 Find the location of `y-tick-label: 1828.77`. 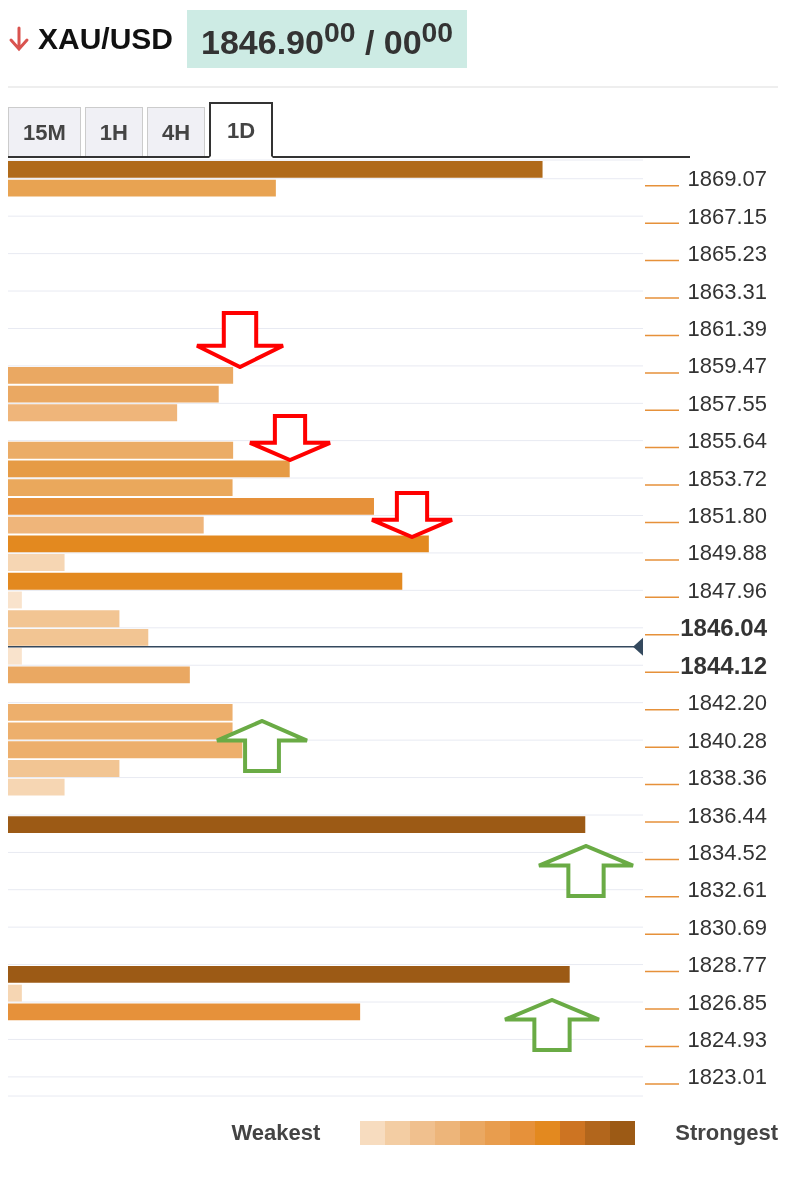

y-tick-label: 1828.77 is located at coordinates (727, 965).